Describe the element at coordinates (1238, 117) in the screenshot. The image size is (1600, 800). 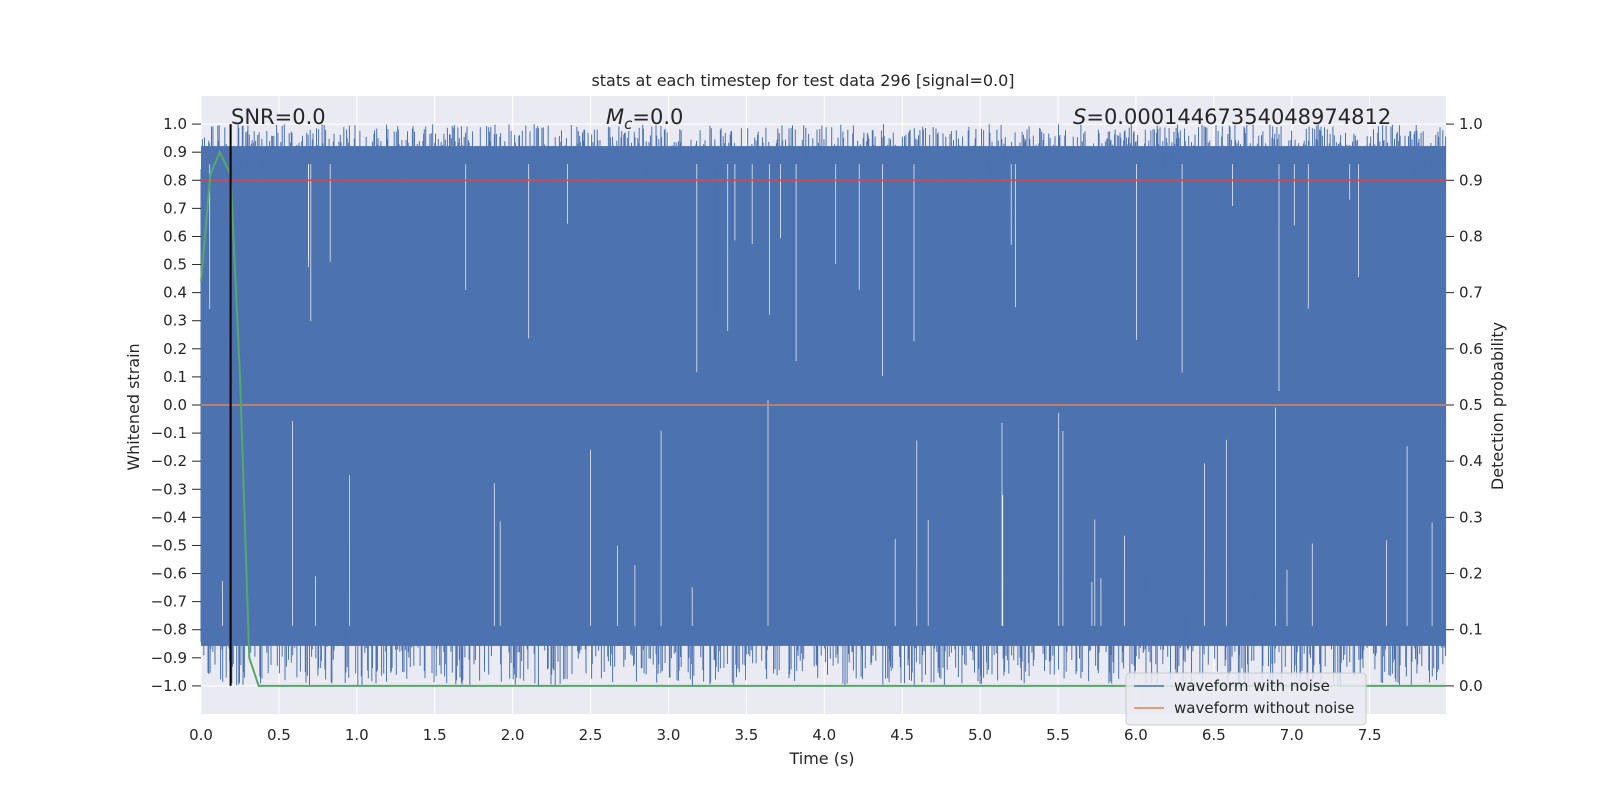
I see `s-statistic-value: =0.00014467354048974812` at that location.